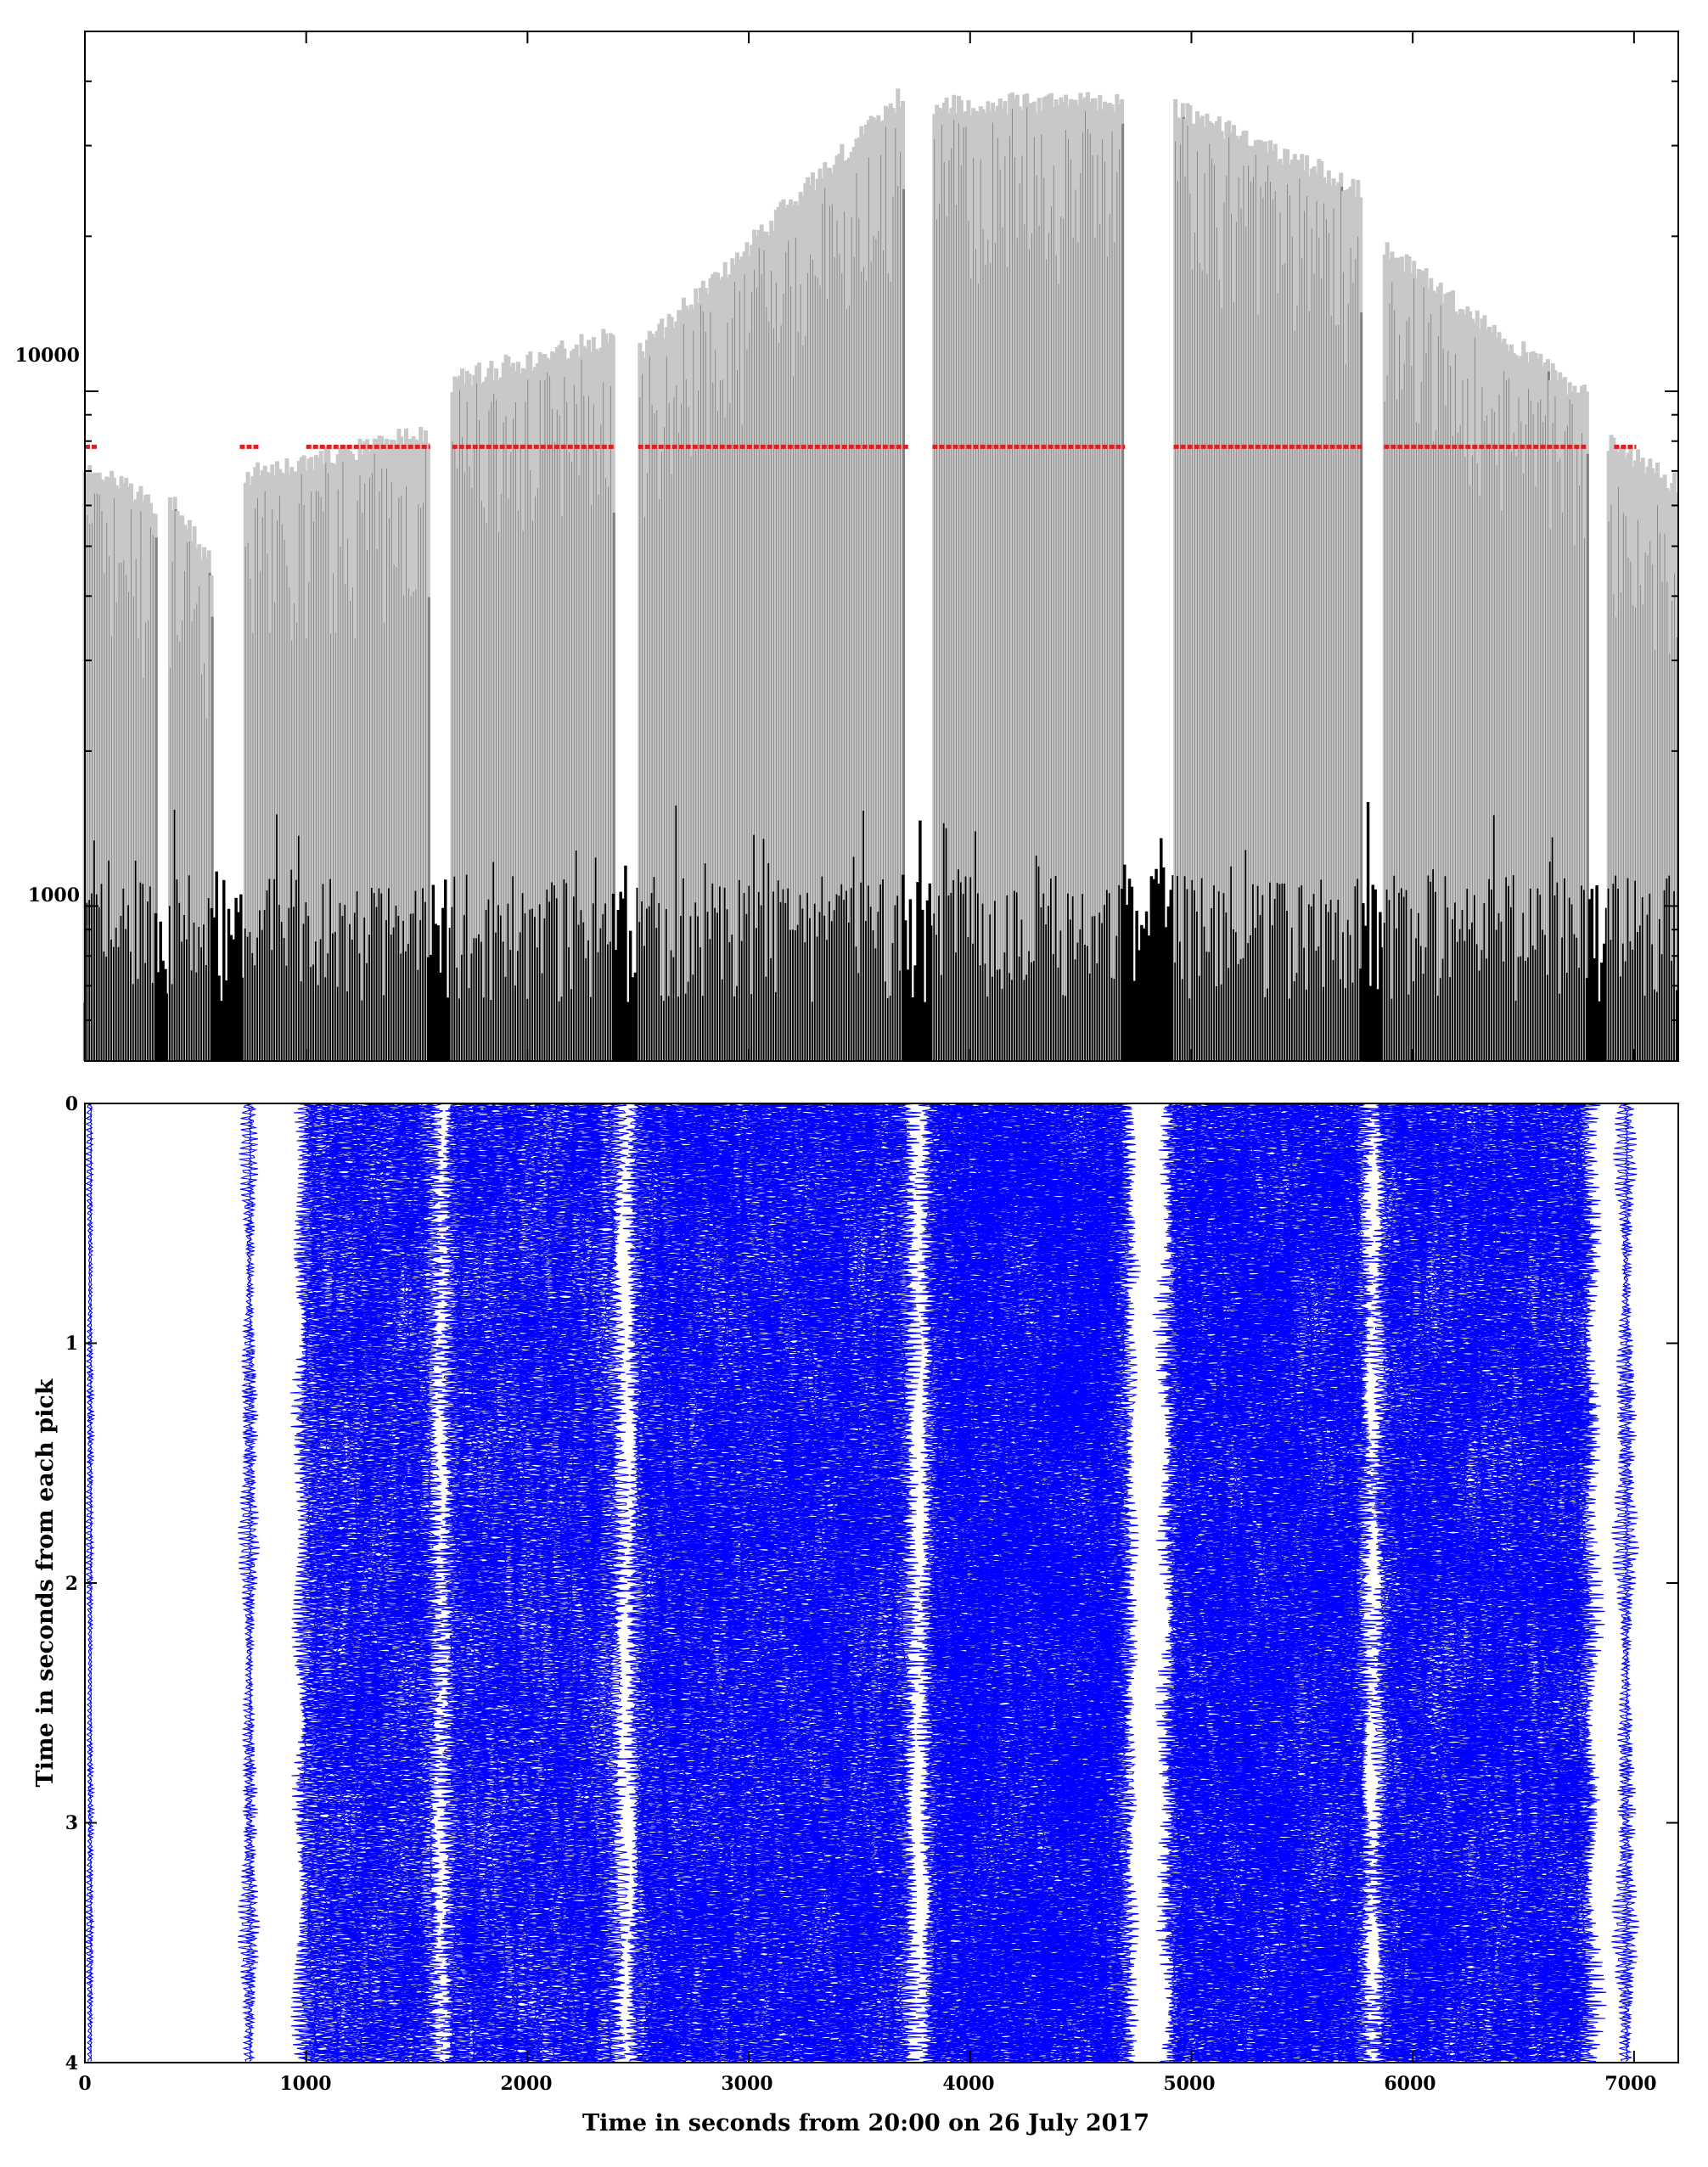 The height and width of the screenshot is (2167, 1708). What do you see at coordinates (45, 1582) in the screenshot?
I see `y-axis-label: Time in seconds from each pick` at bounding box center [45, 1582].